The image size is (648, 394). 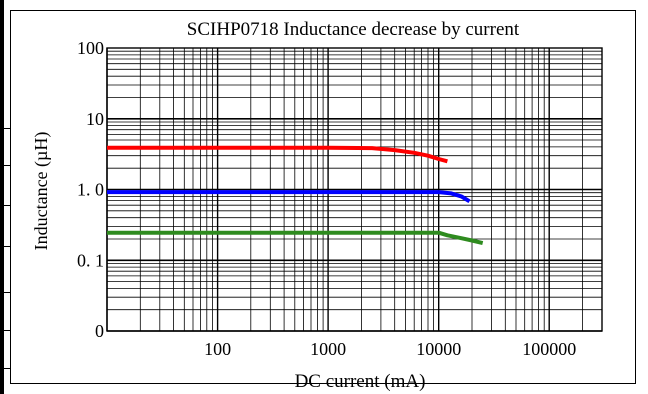 What do you see at coordinates (41, 191) in the screenshot?
I see `y-axis-label: Inductance (µH)` at bounding box center [41, 191].